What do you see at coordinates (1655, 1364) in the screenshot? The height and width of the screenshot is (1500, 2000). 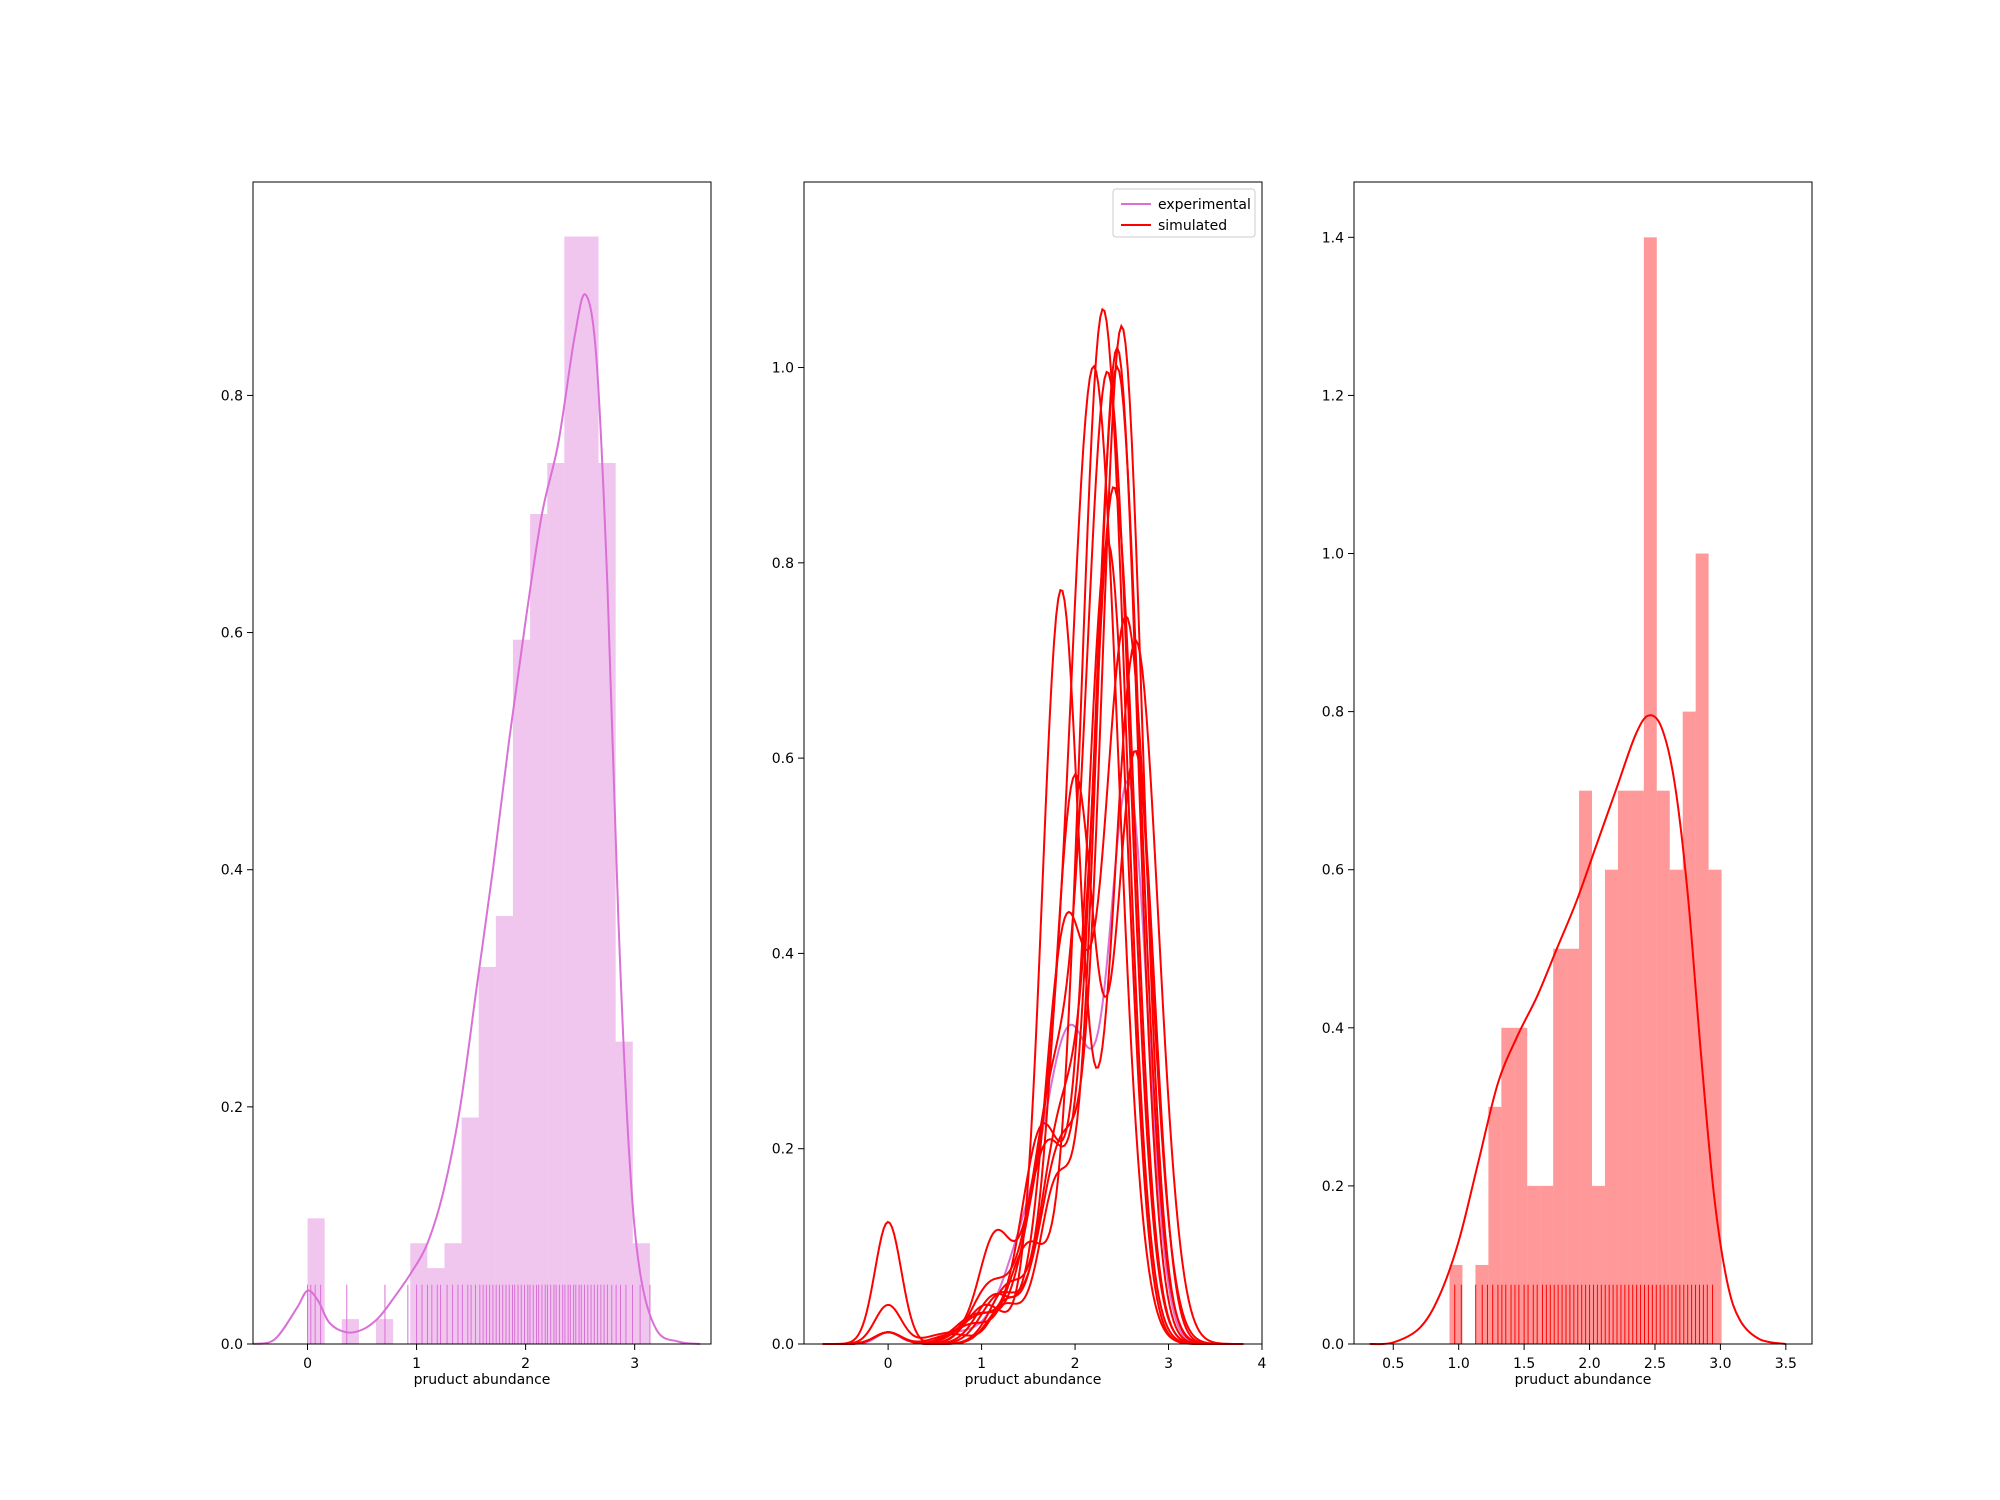 I see `x-tick-label: 2.5` at bounding box center [1655, 1364].